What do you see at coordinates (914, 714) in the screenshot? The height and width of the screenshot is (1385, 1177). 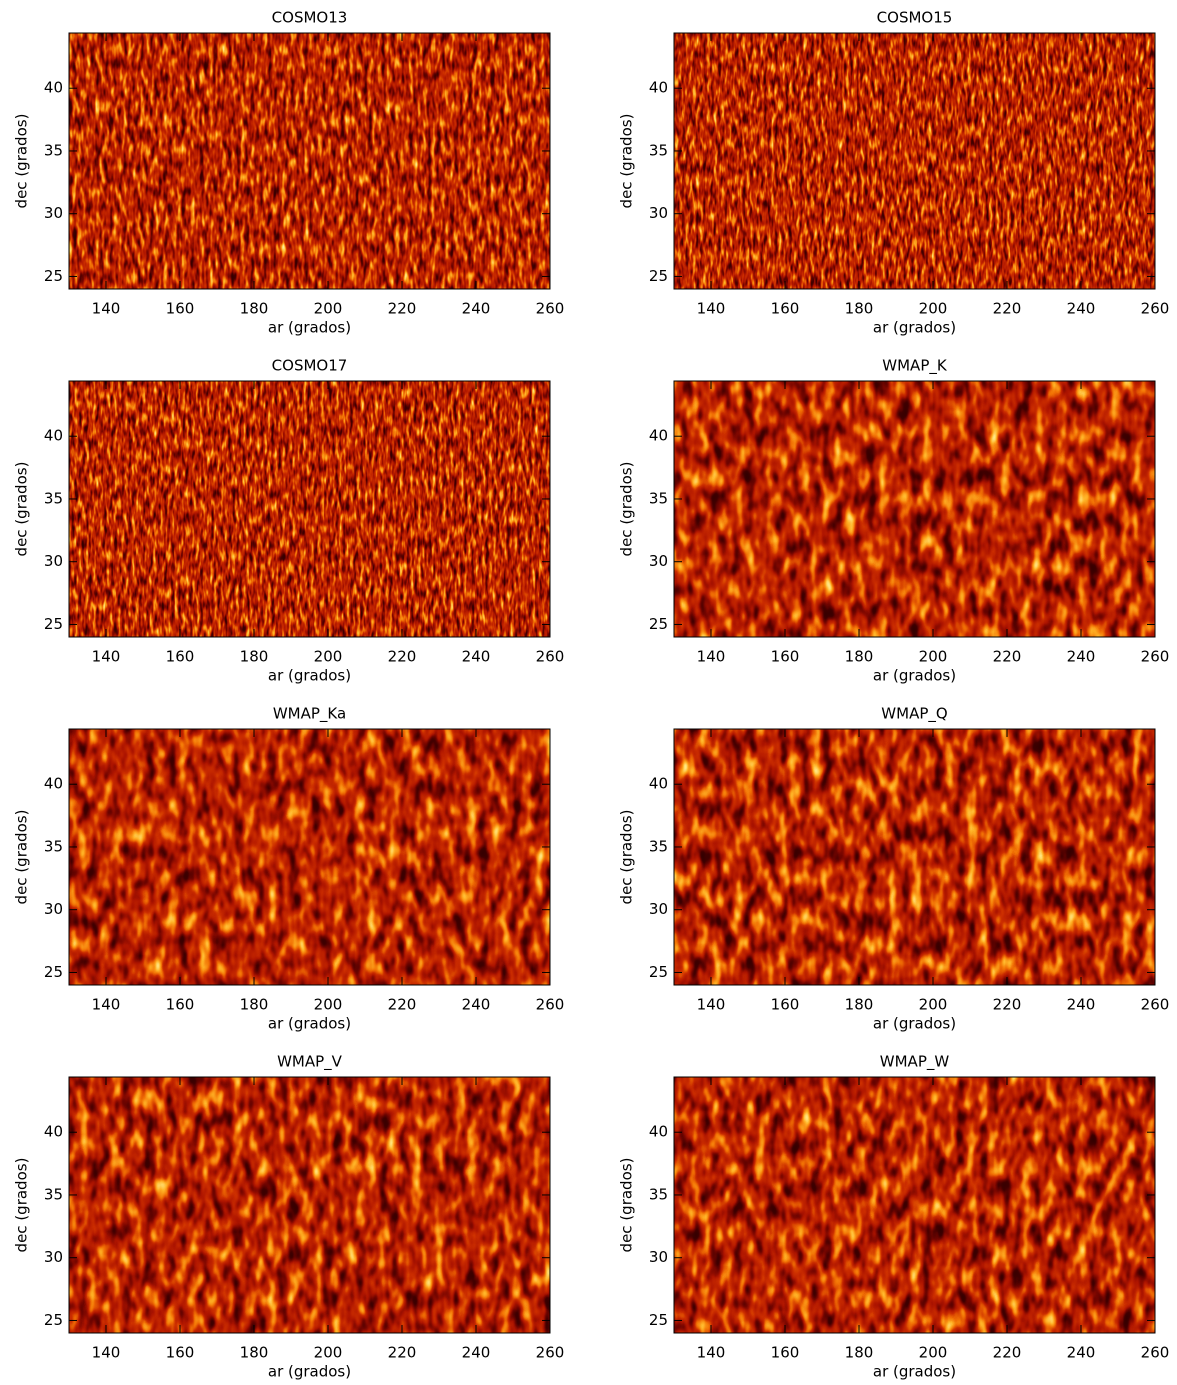 I see `panel-title: WMAP_Q` at bounding box center [914, 714].